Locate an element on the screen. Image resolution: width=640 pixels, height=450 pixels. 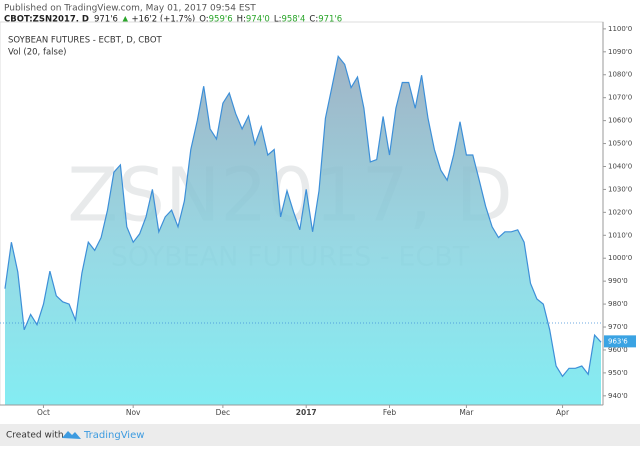
last-value-tag is located at coordinates (620, 341).